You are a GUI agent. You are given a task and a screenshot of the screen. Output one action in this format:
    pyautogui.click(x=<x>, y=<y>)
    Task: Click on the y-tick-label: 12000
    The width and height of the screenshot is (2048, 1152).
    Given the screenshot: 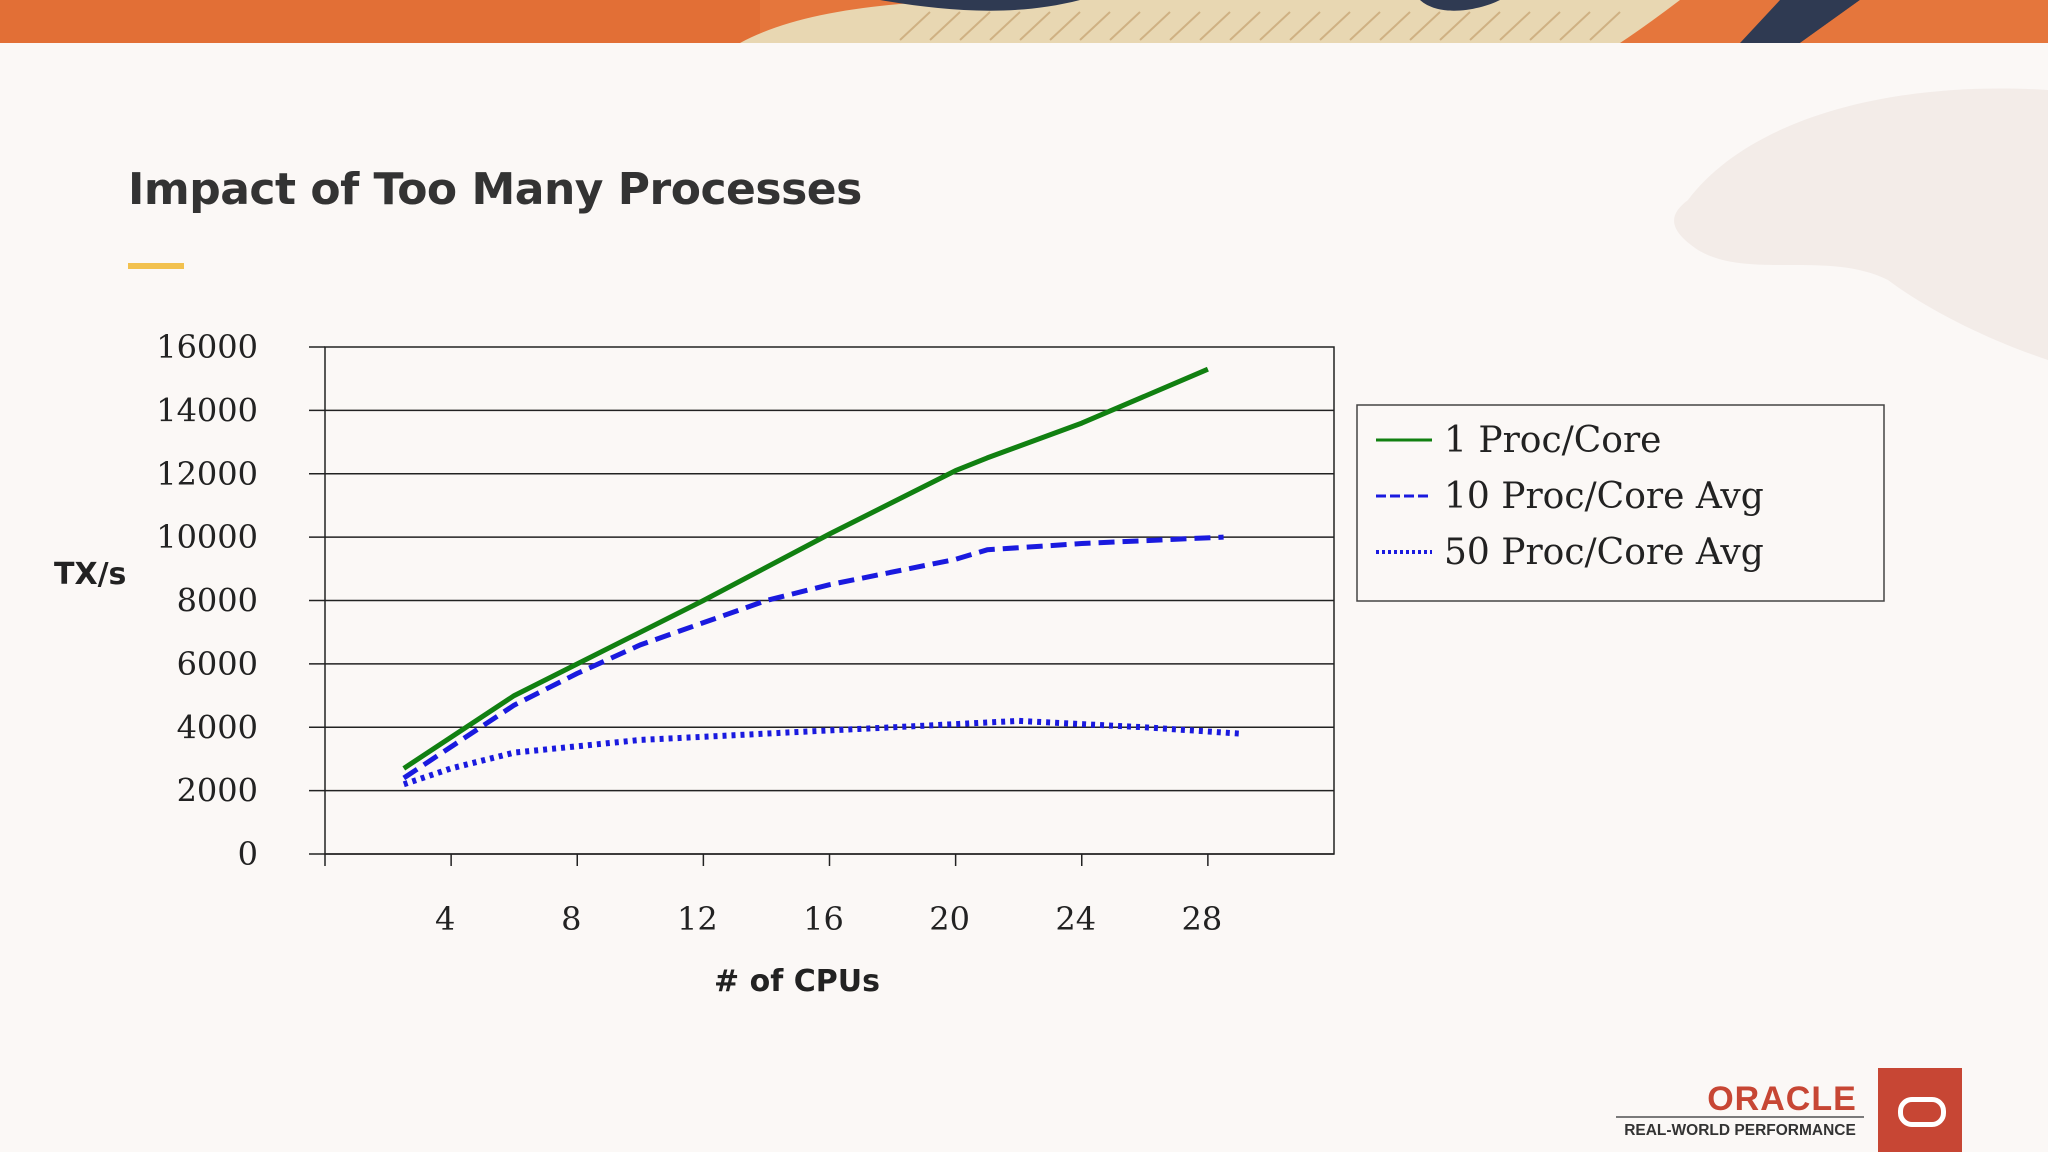 What is the action you would take?
    pyautogui.click(x=207, y=474)
    